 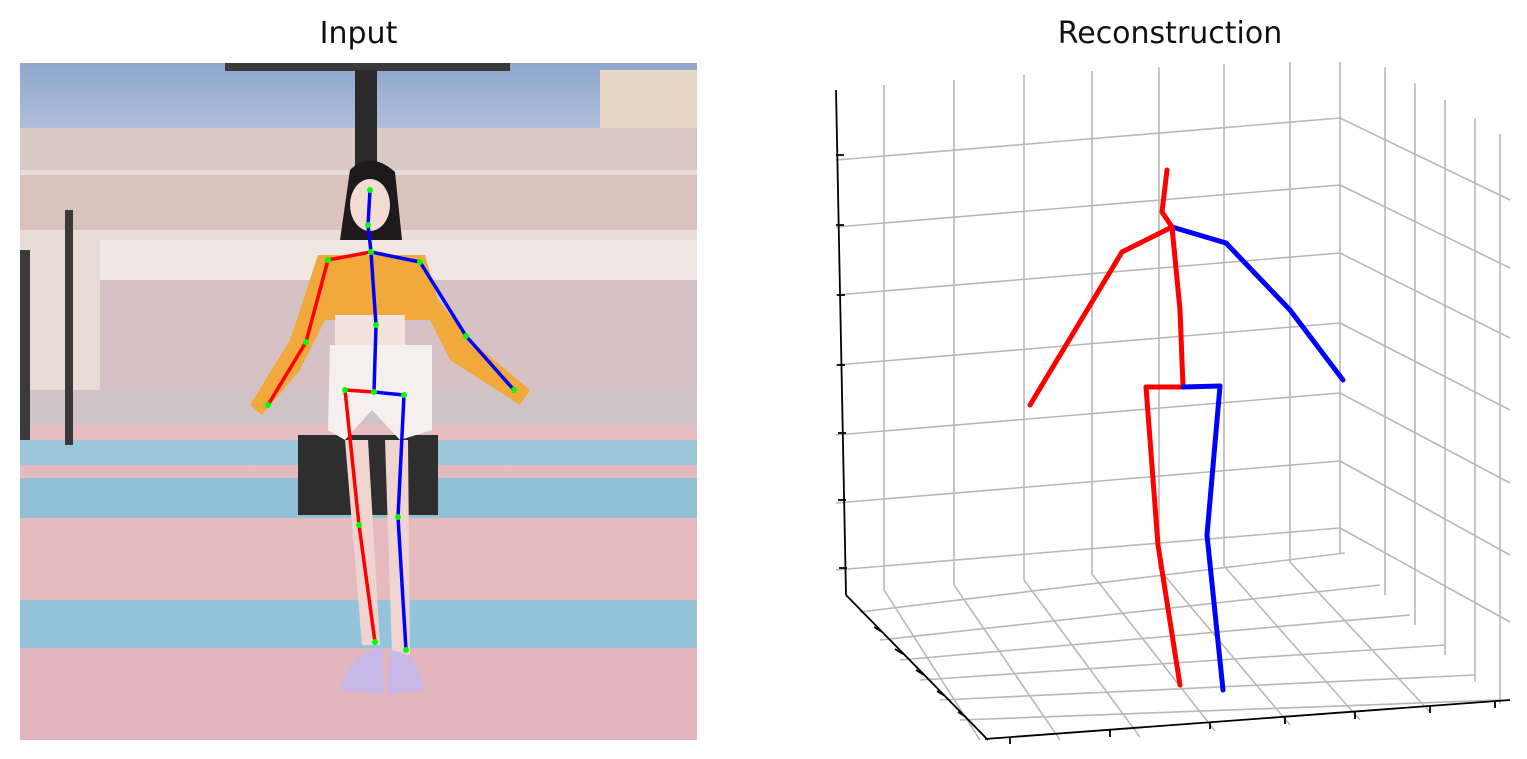 I want to click on skeleton-3d-bone-r_shoulder-r_wrist, so click(x=1076, y=328).